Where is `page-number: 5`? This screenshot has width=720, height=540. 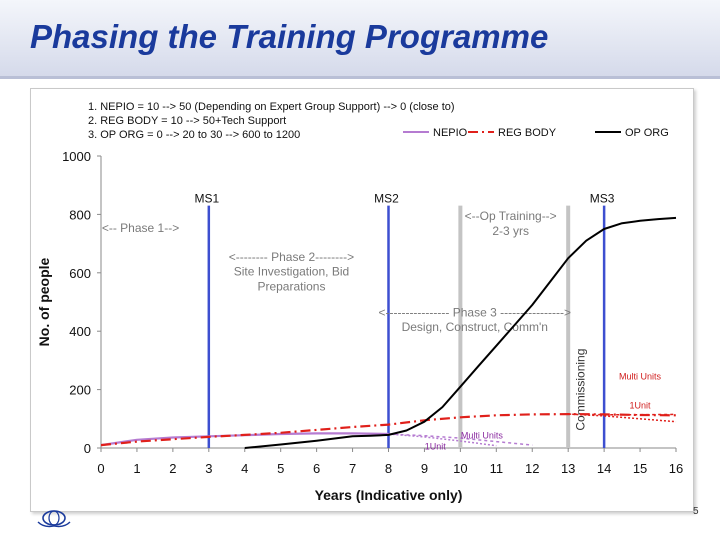 page-number: 5 is located at coordinates (696, 511).